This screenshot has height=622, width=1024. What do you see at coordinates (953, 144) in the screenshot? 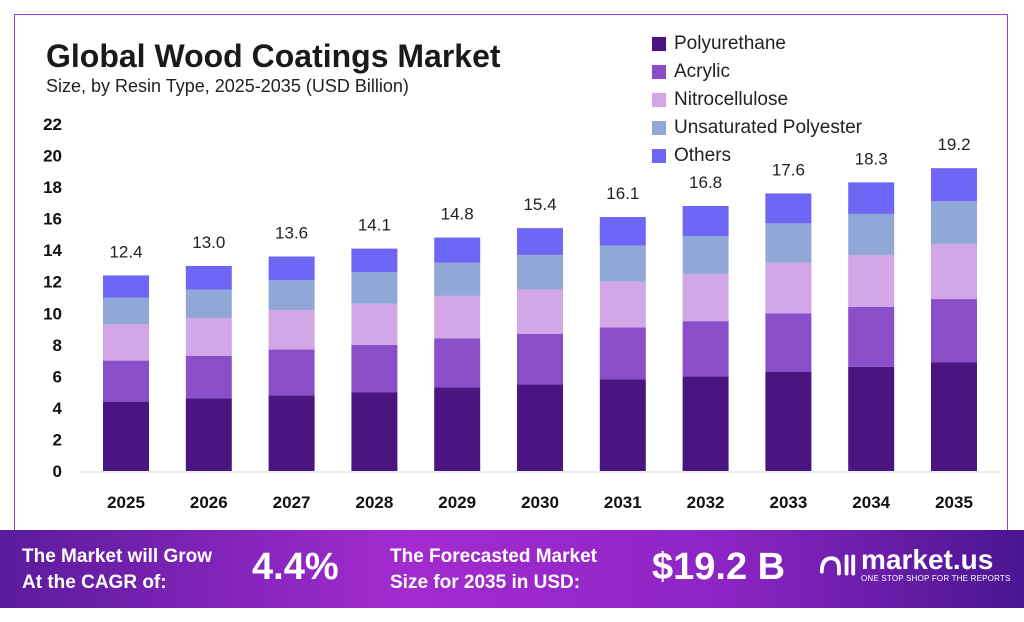
I see `total-data-label: 19.2` at bounding box center [953, 144].